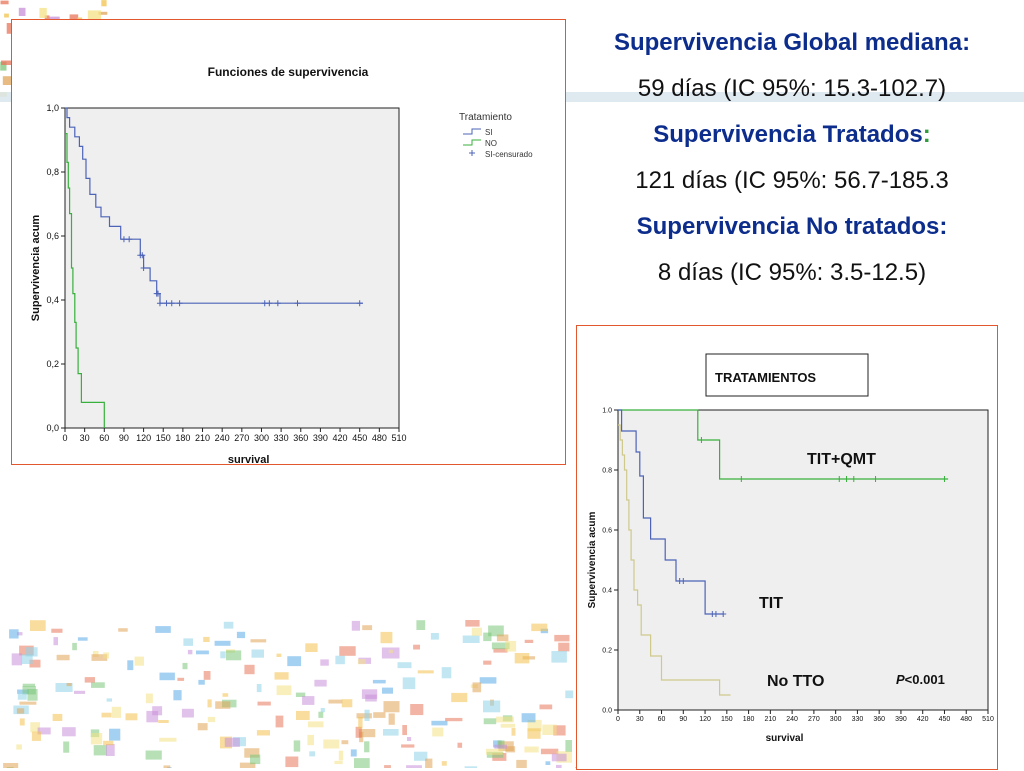 This screenshot has height=771, width=1024. Describe the element at coordinates (222, 438) in the screenshot. I see `x-tick-label: 240` at that location.